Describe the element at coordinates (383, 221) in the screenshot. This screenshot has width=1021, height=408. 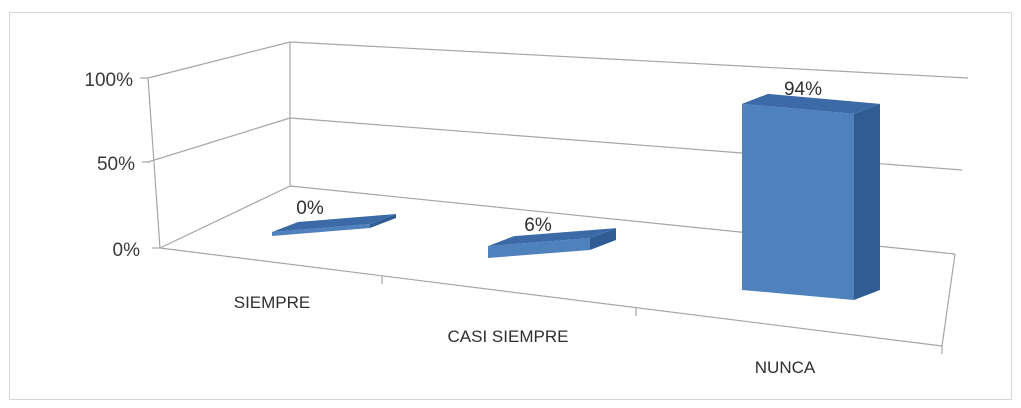
I see `bar-side-siempre` at that location.